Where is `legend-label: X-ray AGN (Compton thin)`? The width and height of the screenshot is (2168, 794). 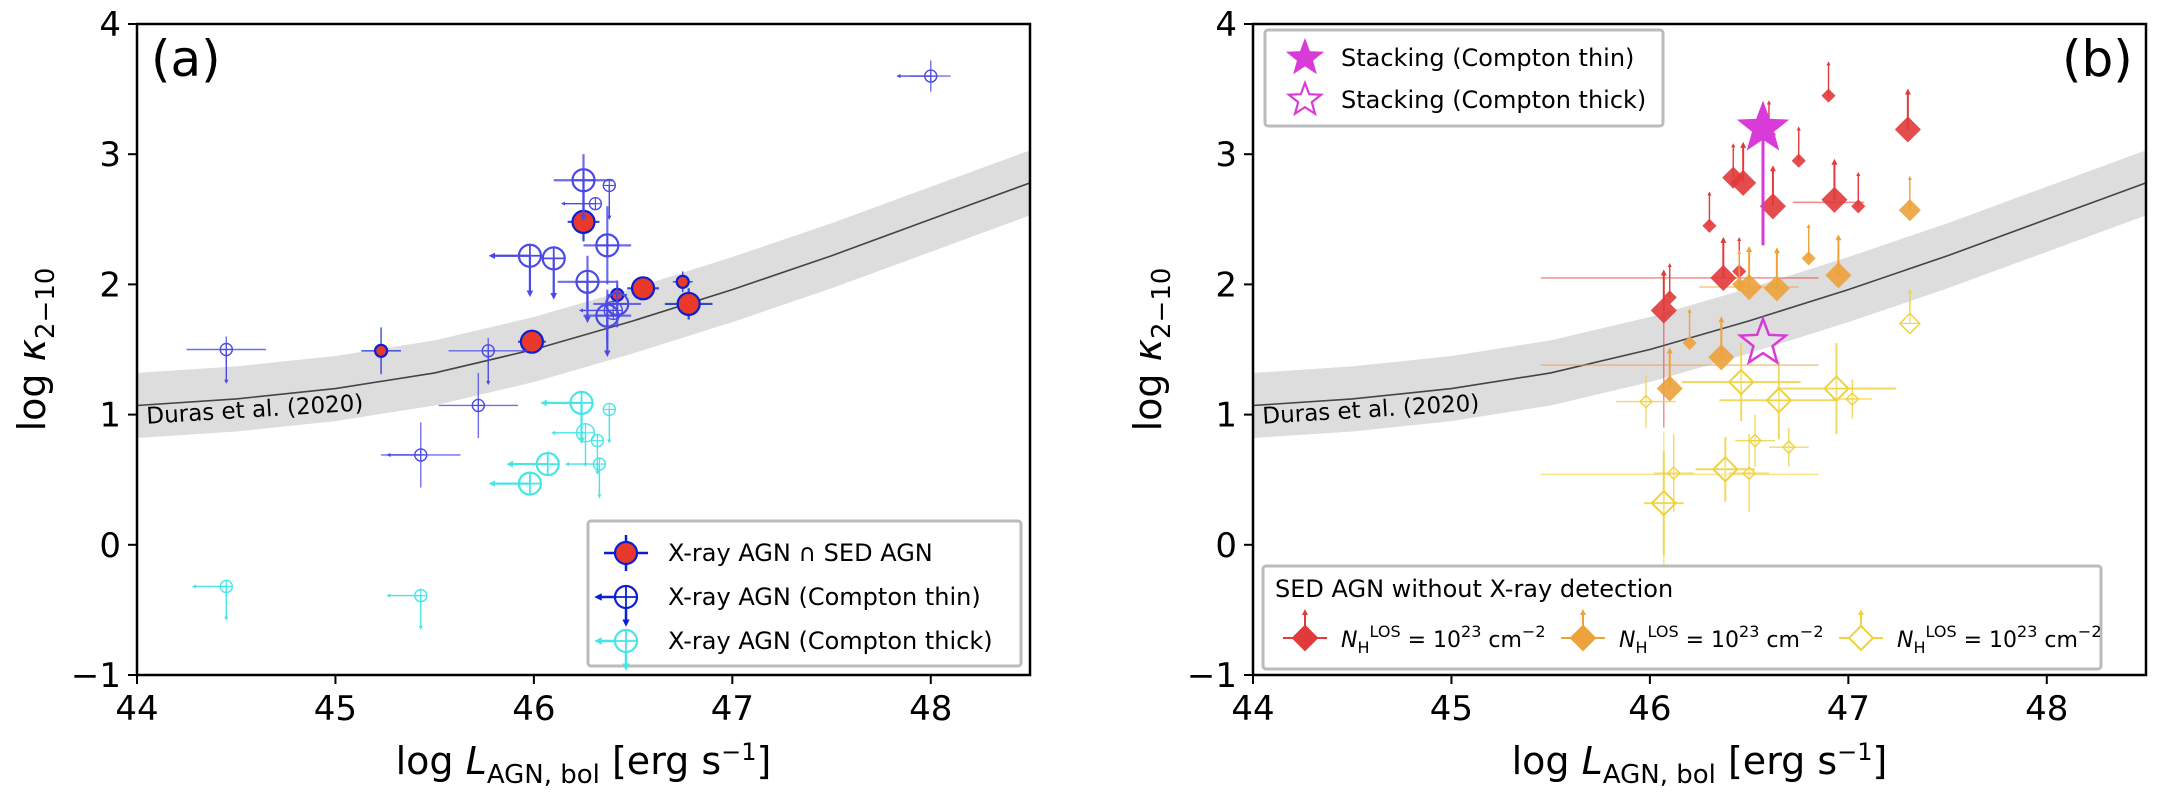 legend-label: X-ray AGN (Compton thin) is located at coordinates (824, 597).